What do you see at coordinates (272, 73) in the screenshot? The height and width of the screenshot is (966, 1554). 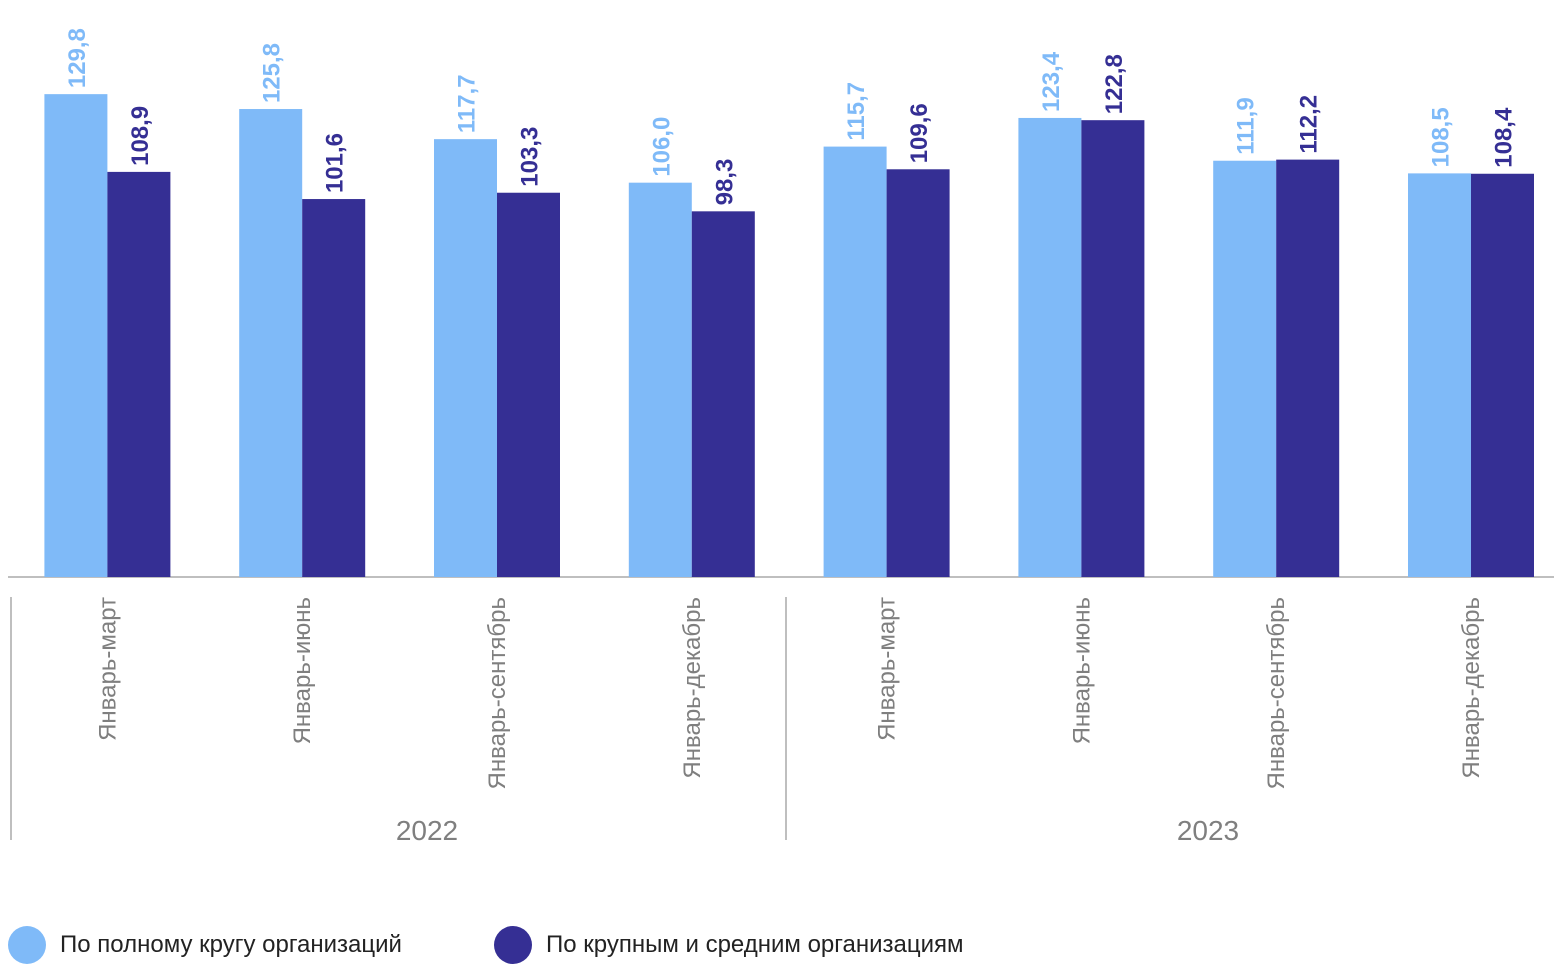 I see `data-label: 125,8` at bounding box center [272, 73].